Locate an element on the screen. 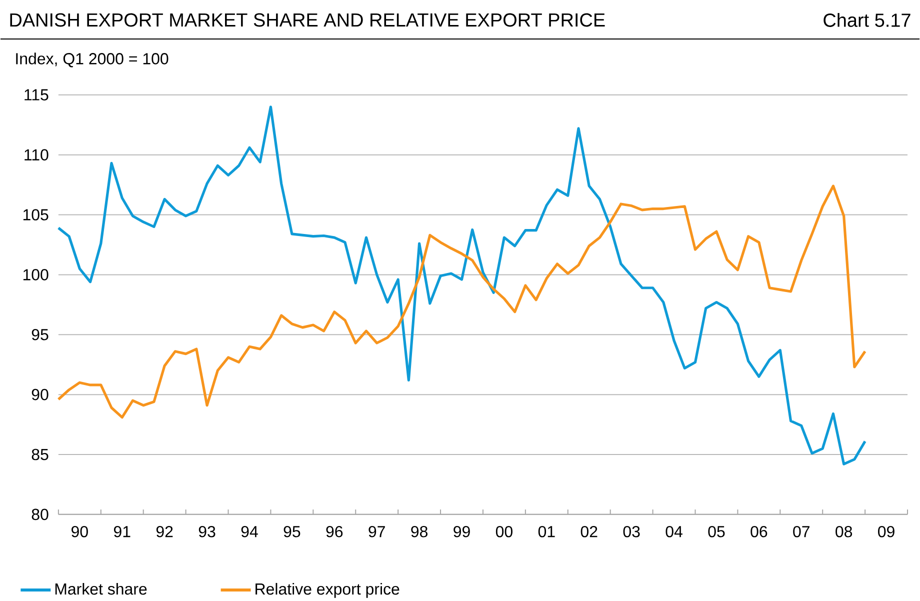 The image size is (920, 601). x-tick-label: 91 is located at coordinates (122, 532).